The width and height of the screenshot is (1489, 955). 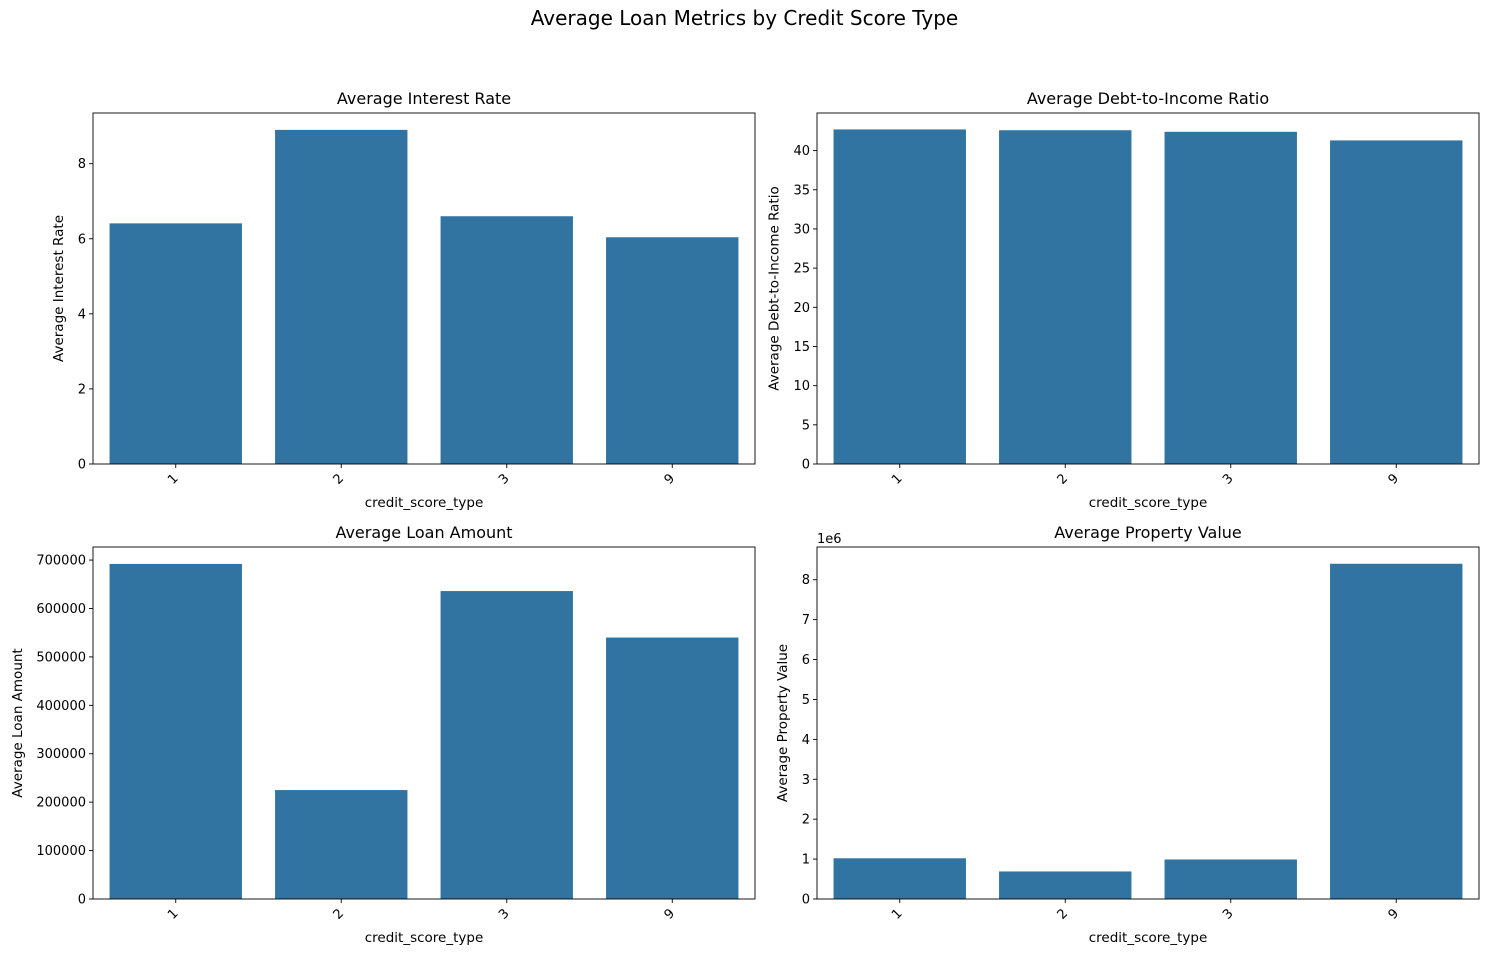 I want to click on y-tick-label: 35, so click(x=801, y=190).